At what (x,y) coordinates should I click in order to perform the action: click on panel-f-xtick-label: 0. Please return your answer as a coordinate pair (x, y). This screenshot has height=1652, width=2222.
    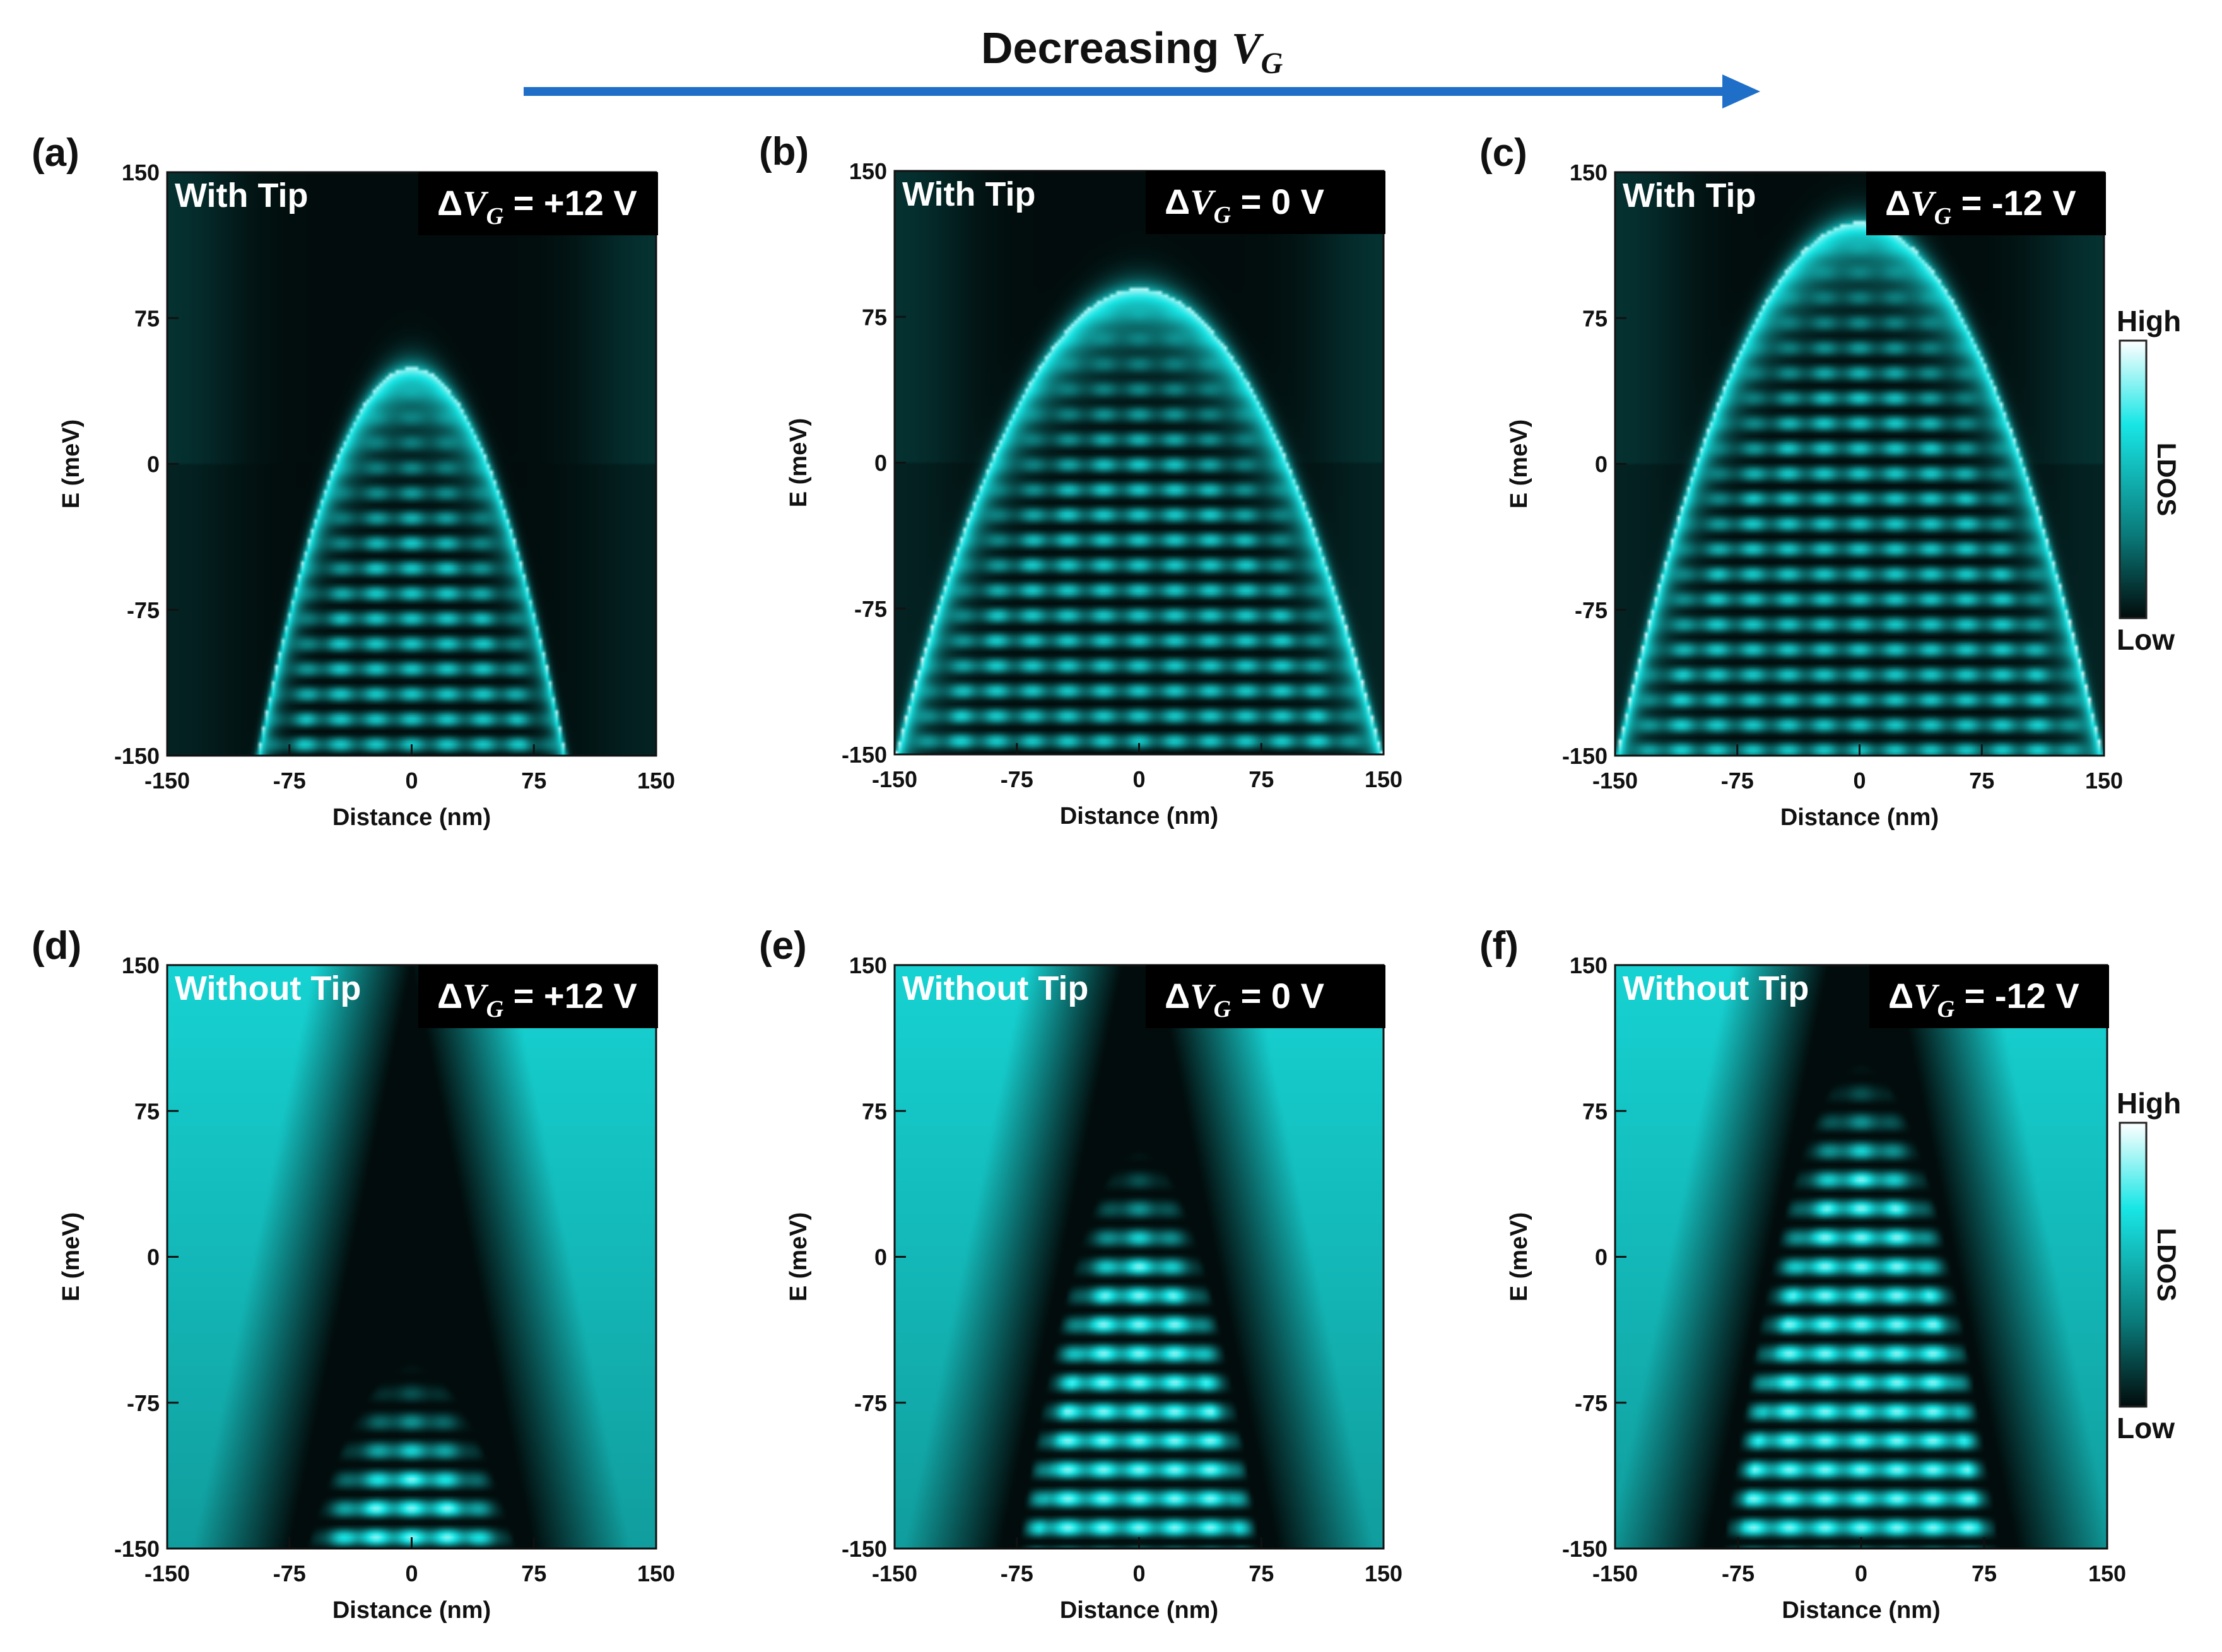
    Looking at the image, I should click on (1861, 1574).